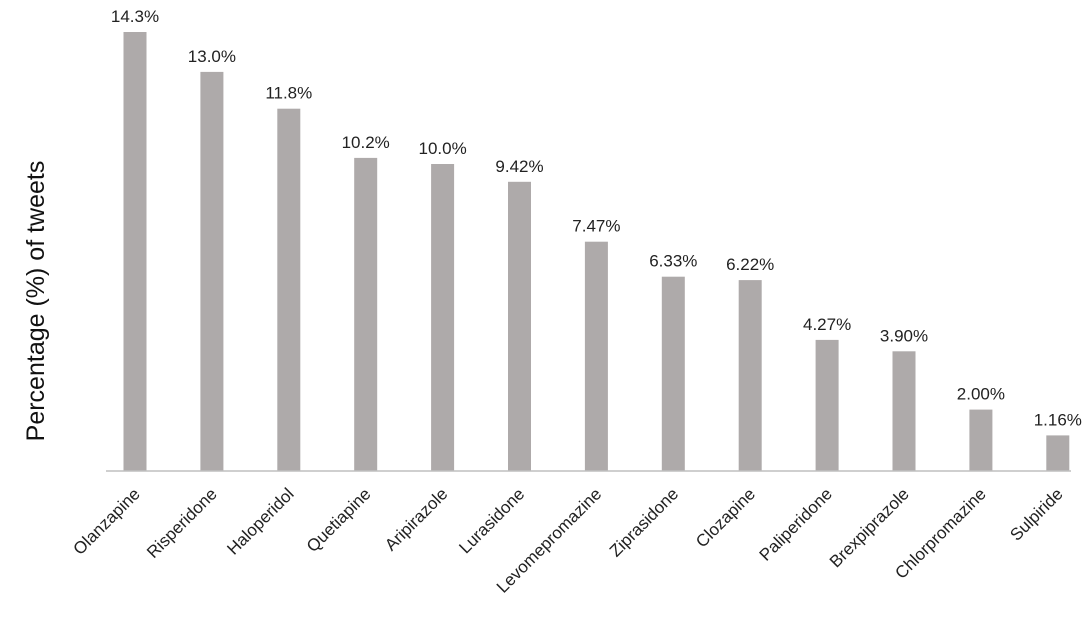  What do you see at coordinates (869, 527) in the screenshot?
I see `x-tick-label-brexpiprazole: Brexpiprazole` at bounding box center [869, 527].